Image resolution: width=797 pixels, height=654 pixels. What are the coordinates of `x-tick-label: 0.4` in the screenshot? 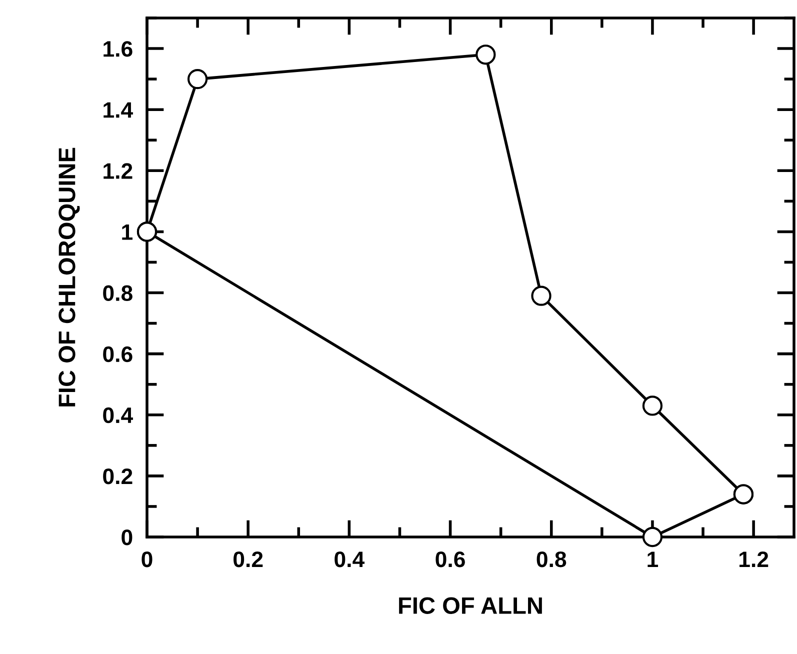 It's located at (349, 559).